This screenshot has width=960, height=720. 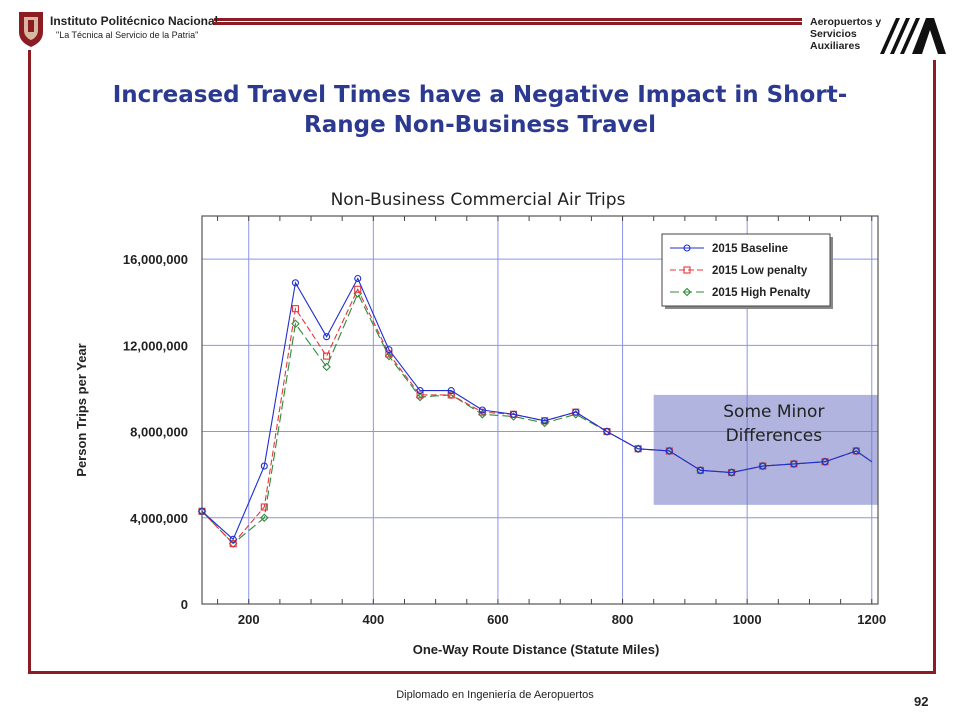 I want to click on y-axis-label: Person Trips per Year, so click(x=81, y=409).